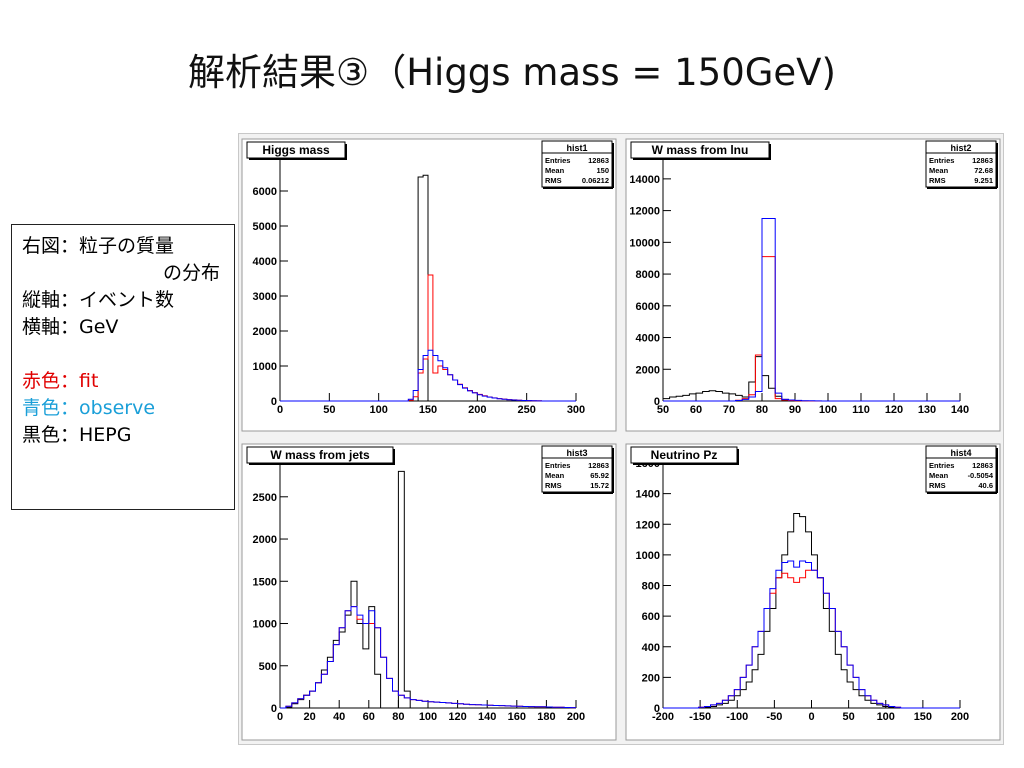  What do you see at coordinates (599, 485) in the screenshot?
I see `stats-value: 15.72` at bounding box center [599, 485].